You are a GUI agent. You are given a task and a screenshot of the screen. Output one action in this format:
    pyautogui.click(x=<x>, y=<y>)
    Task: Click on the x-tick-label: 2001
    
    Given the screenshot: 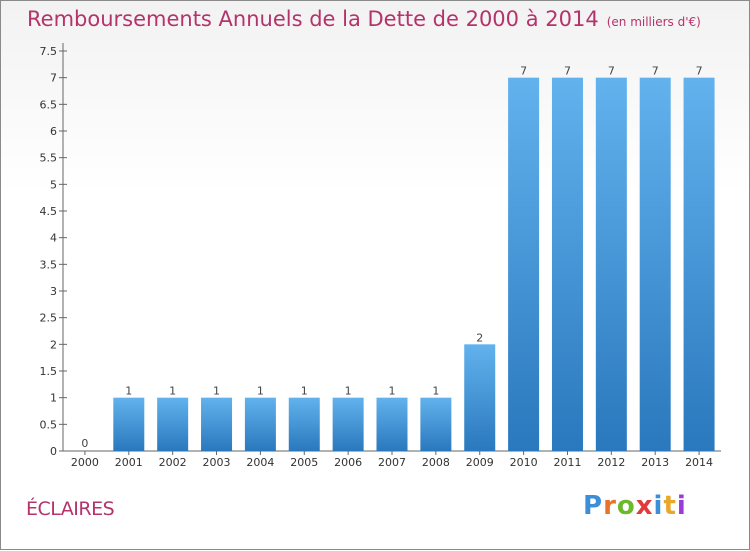 What is the action you would take?
    pyautogui.click(x=129, y=462)
    